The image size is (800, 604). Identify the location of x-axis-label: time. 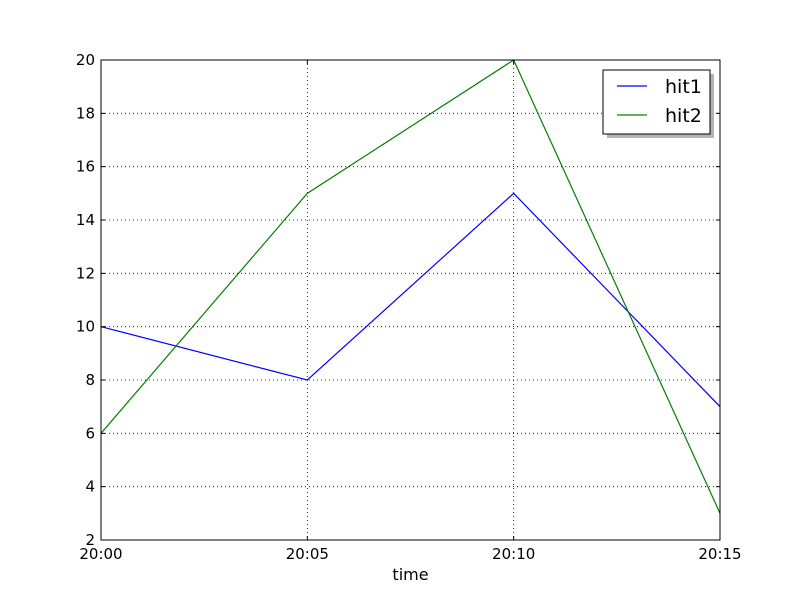
(410, 574).